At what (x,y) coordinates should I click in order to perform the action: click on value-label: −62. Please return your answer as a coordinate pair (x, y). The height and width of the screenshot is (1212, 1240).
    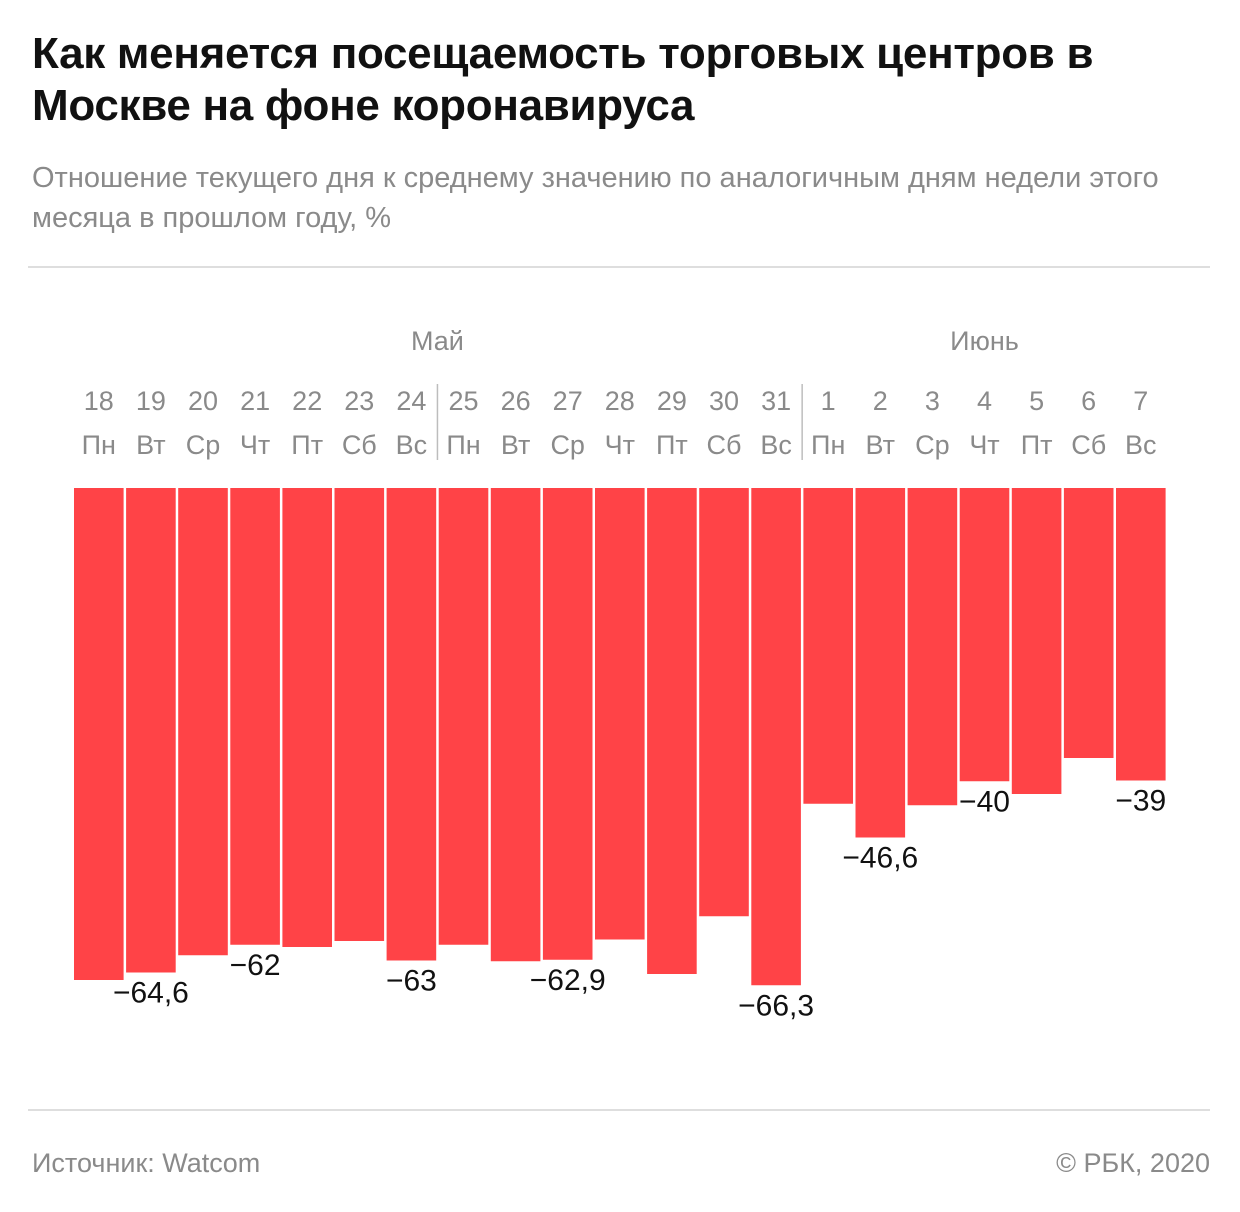
    Looking at the image, I should click on (255, 965).